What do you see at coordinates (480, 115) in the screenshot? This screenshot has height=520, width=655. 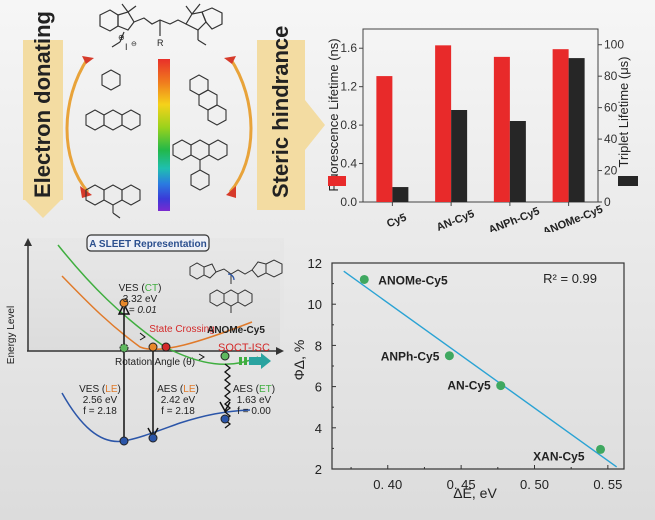 I see `bar-plot-frame` at bounding box center [480, 115].